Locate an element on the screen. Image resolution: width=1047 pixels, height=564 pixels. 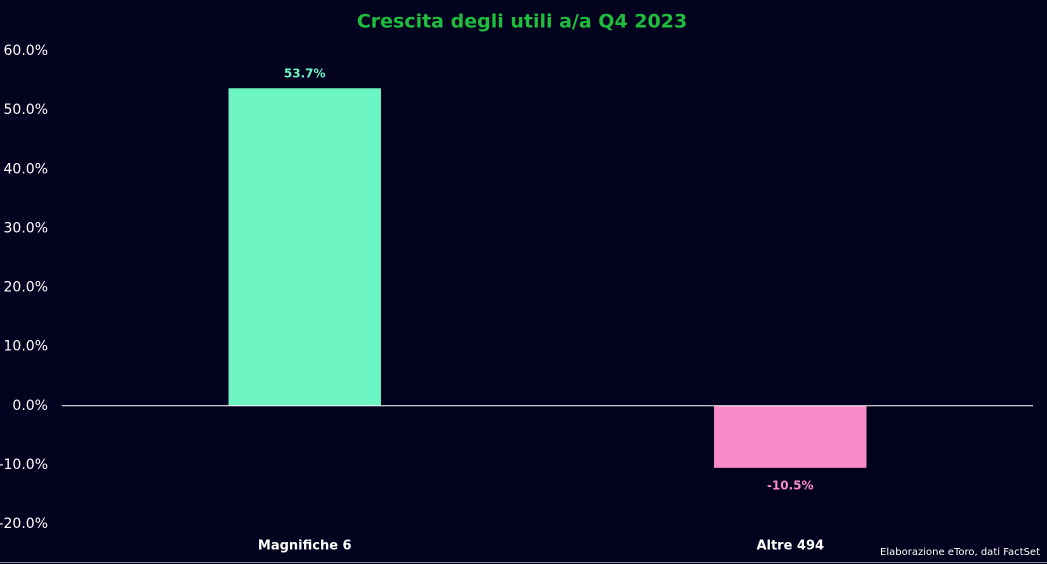
y-tick-label: 30.0% is located at coordinates (26, 228).